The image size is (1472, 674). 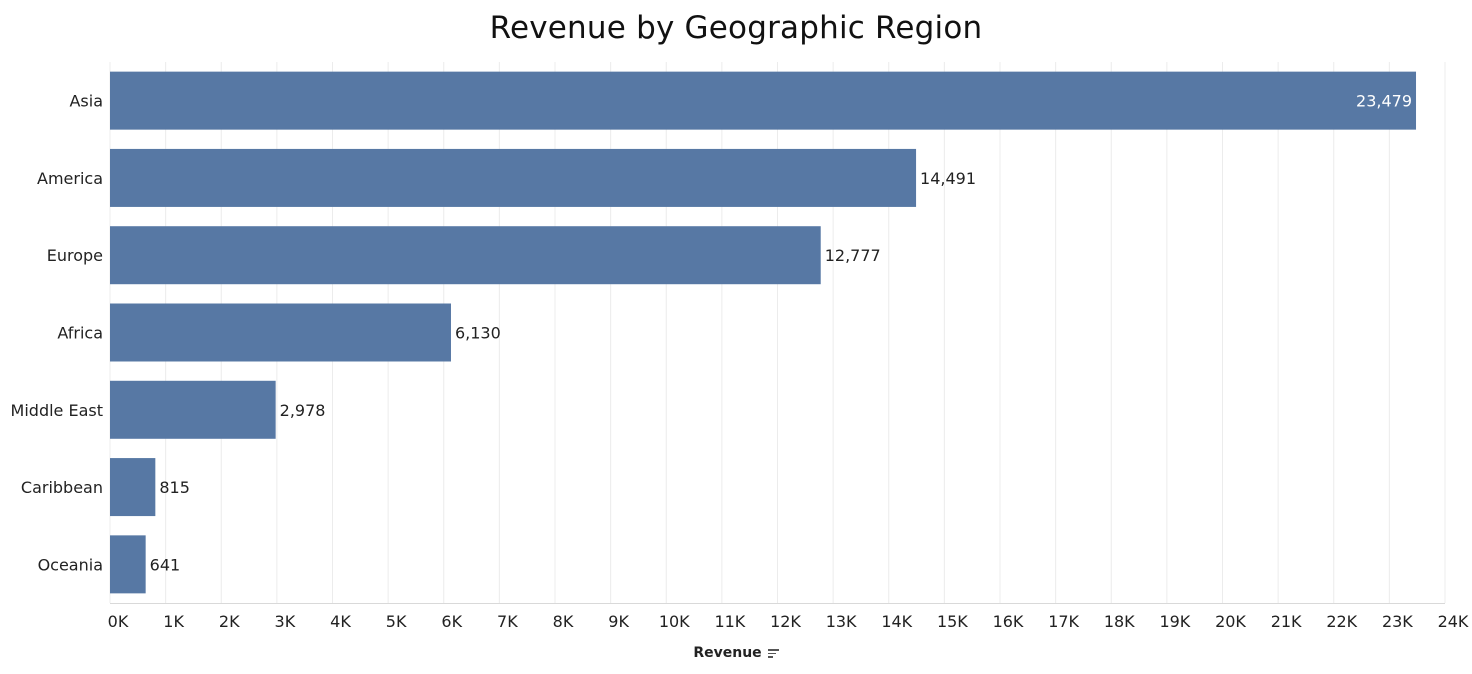 I want to click on value-label: 2,978, so click(x=303, y=410).